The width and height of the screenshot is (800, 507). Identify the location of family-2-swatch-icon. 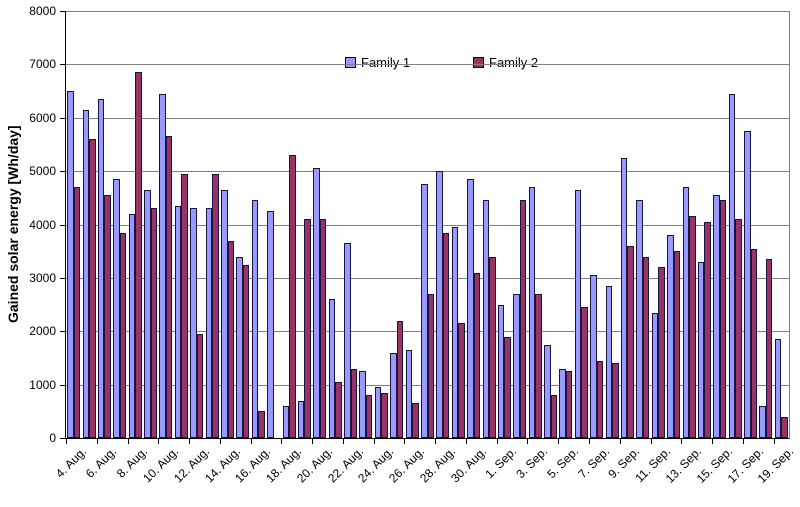
(478, 62).